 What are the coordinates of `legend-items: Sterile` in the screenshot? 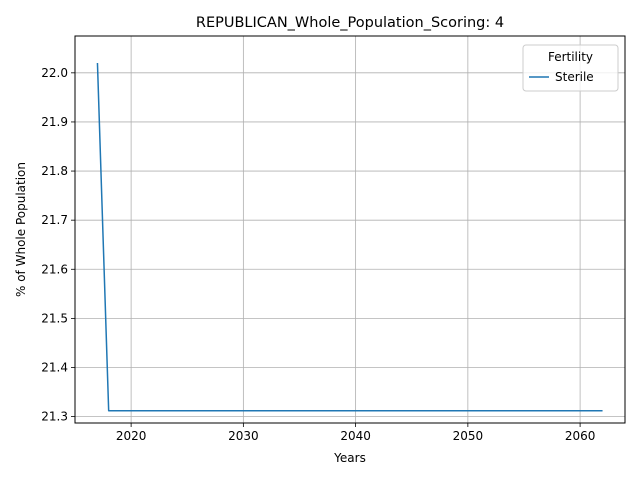 It's located at (561, 77).